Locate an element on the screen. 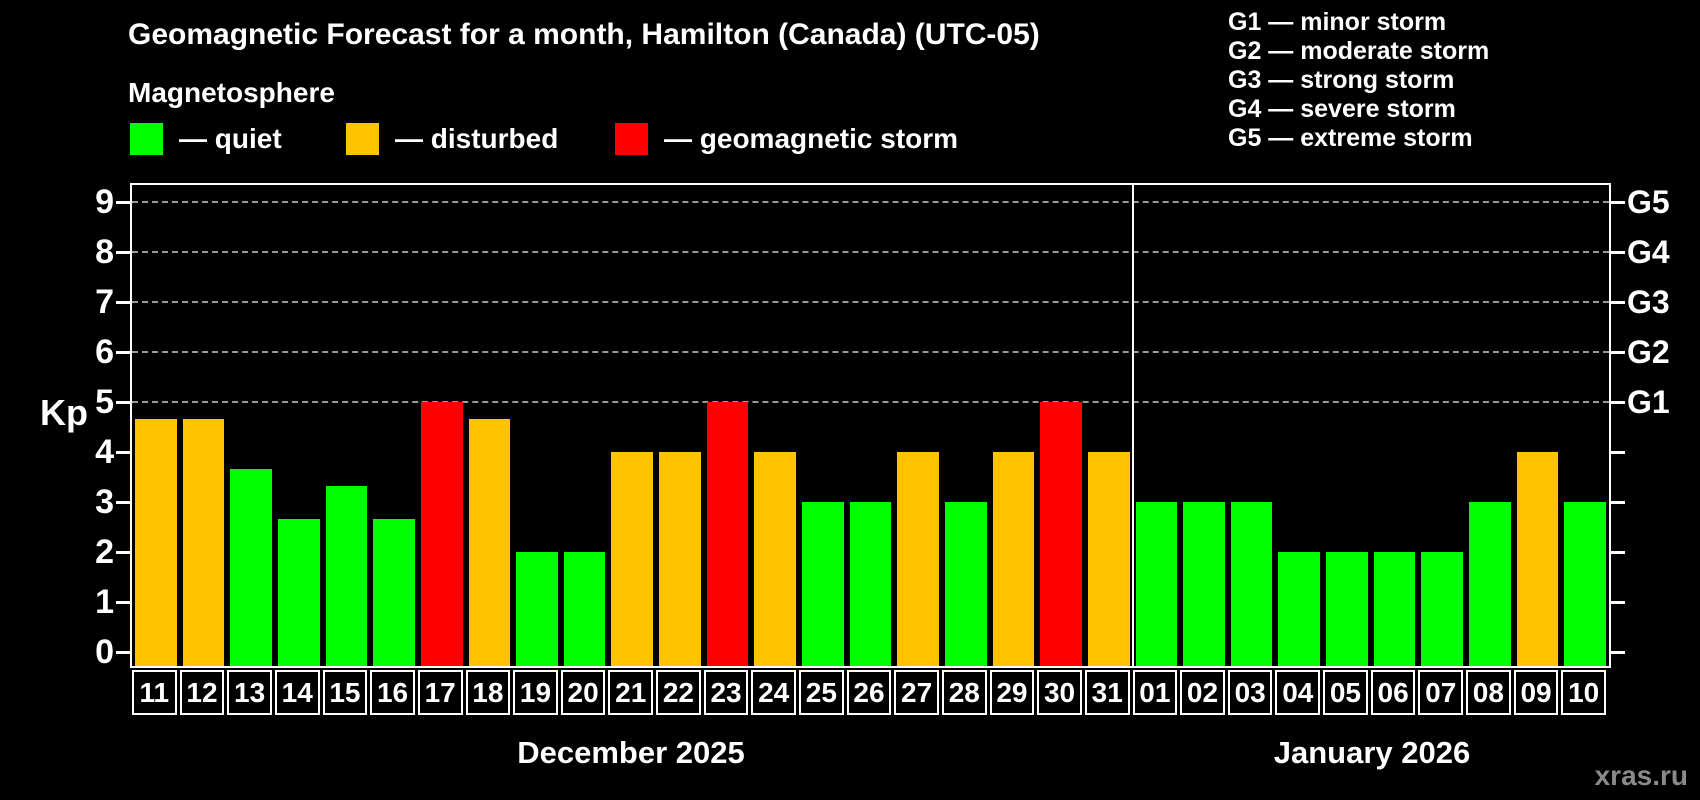 The height and width of the screenshot is (800, 1700). y-tick-label-4: 4 is located at coordinates (104, 452).